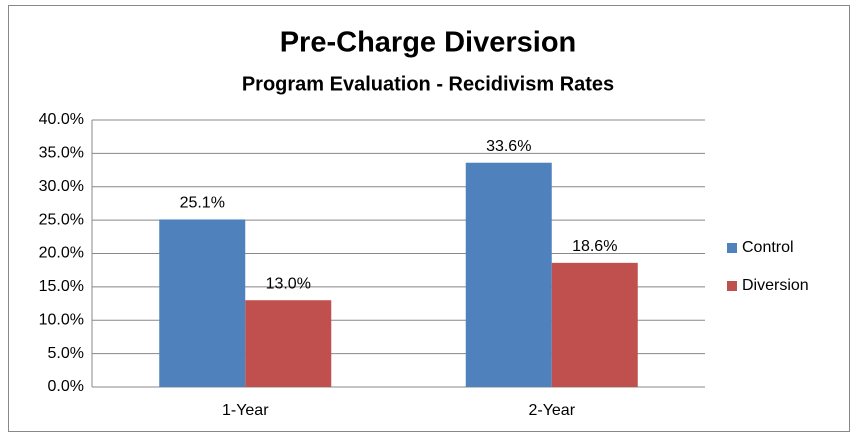 The height and width of the screenshot is (444, 857). What do you see at coordinates (245, 410) in the screenshot?
I see `x-tick-label: 1-Year` at bounding box center [245, 410].